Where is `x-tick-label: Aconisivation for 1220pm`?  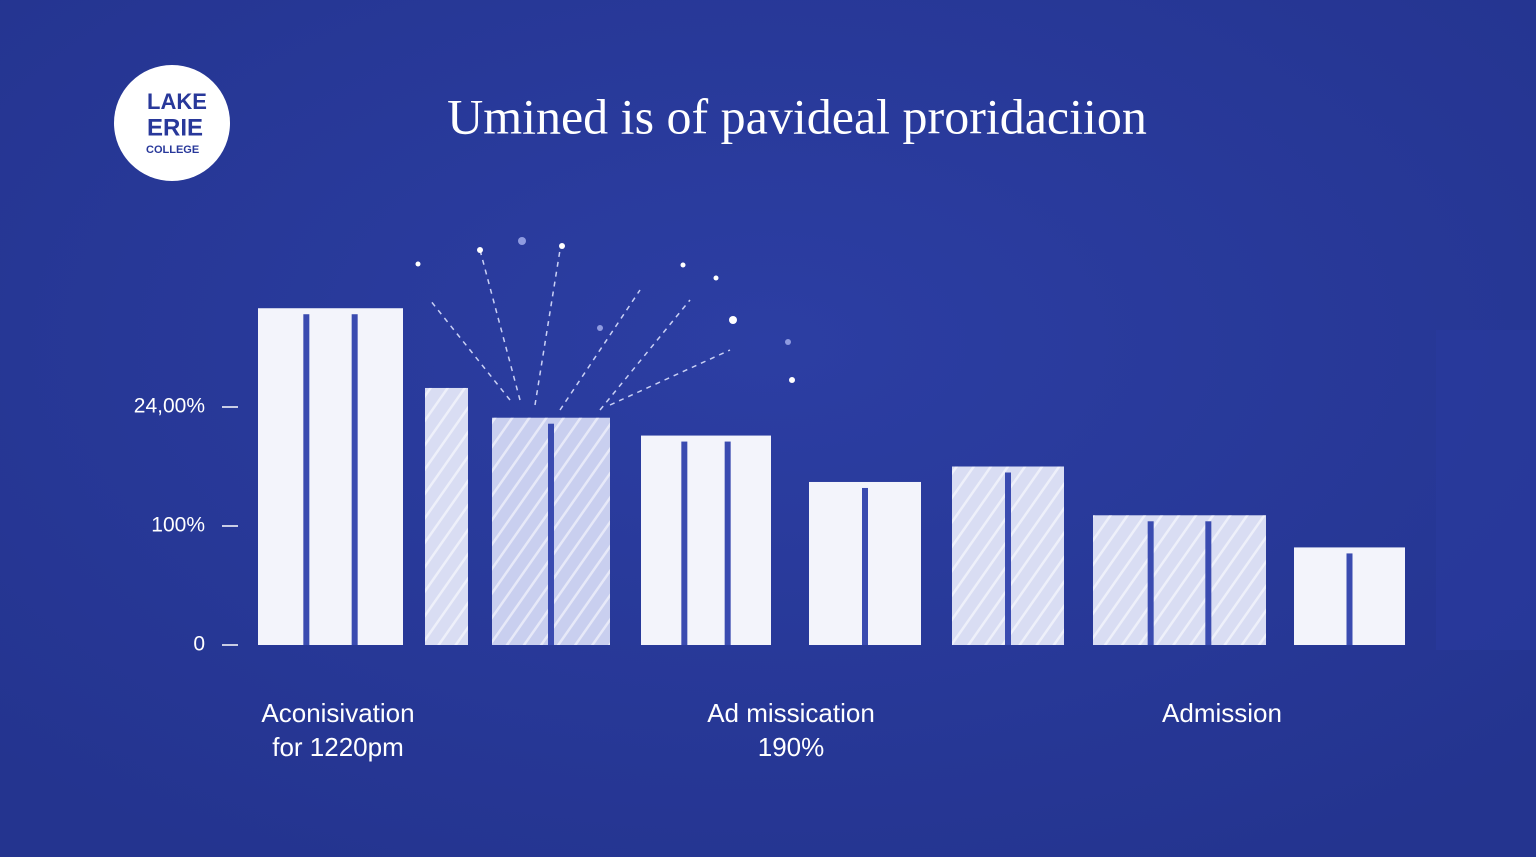
x-tick-label: Aconisivation for 1220pm is located at coordinates (337, 730).